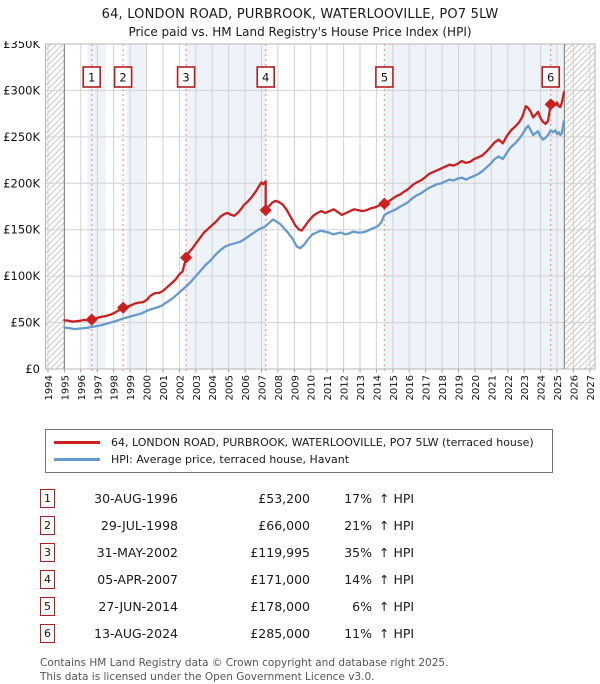  I want to click on svg-text: 6, so click(550, 78).